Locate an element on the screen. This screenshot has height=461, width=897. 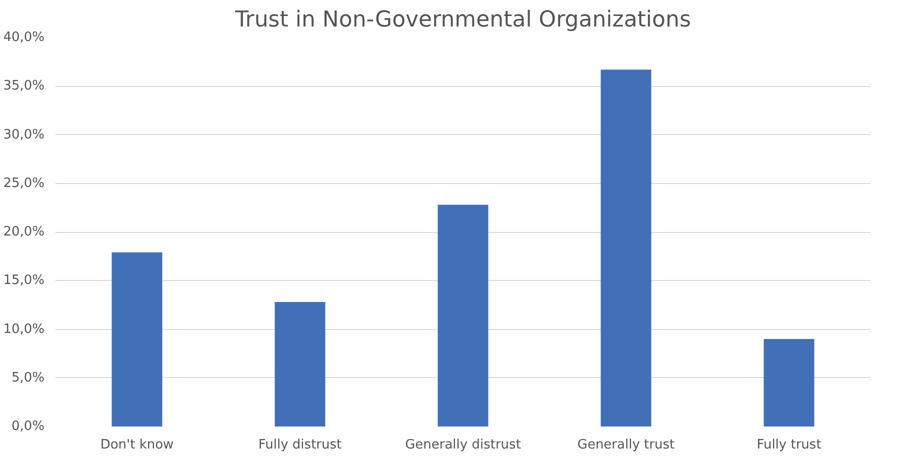
chart-title: Trust in Non-Governmental Organizations is located at coordinates (462, 20).